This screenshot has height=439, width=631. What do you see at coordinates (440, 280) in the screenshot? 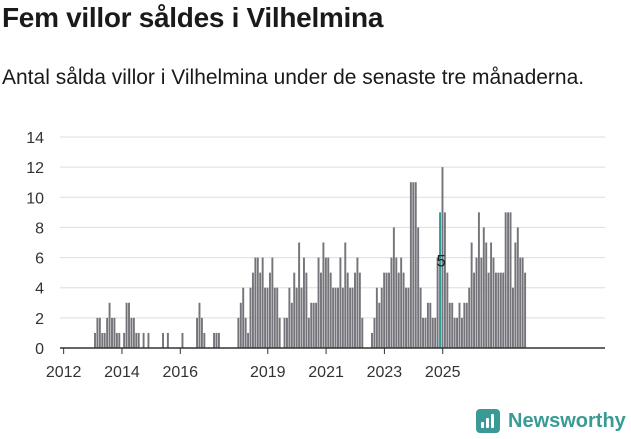
I see `highlight-bar` at bounding box center [440, 280].